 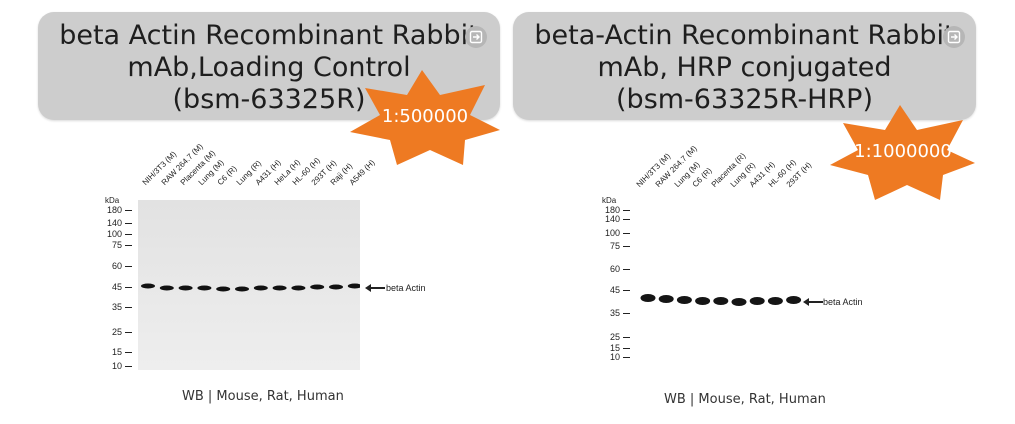 What do you see at coordinates (744, 99) in the screenshot?
I see `right-title-line-3: (bsm-63325R-HRP)` at bounding box center [744, 99].